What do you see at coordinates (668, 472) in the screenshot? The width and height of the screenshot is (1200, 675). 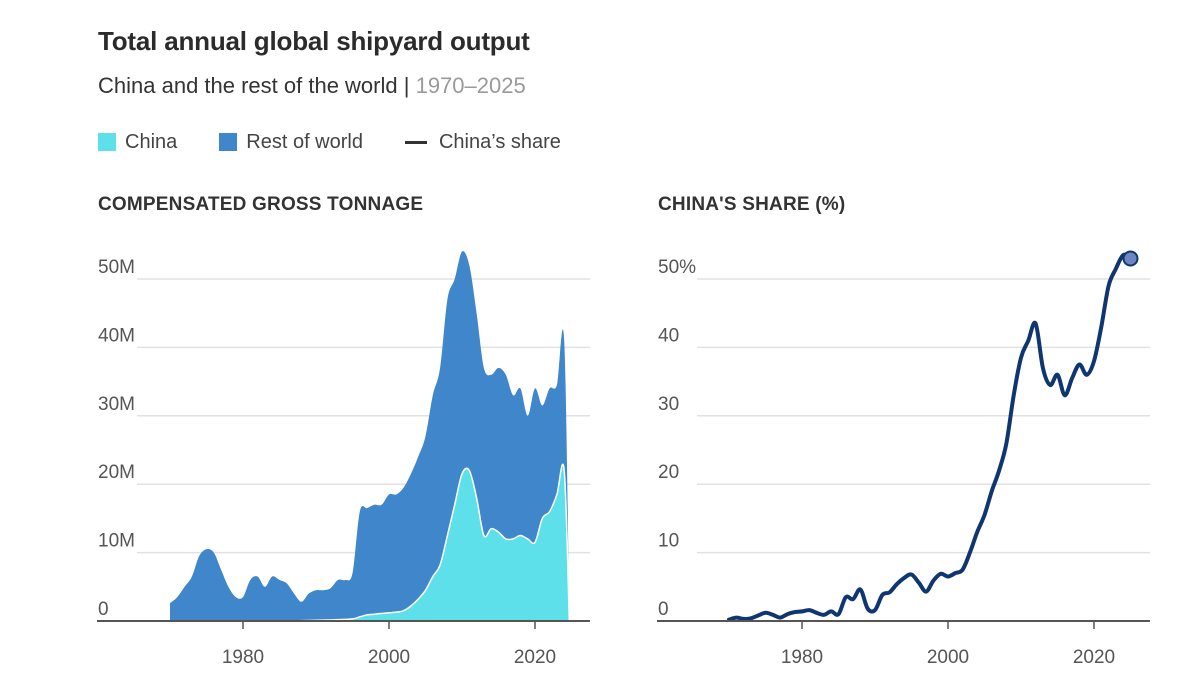 I see `y-tick-label: 20` at bounding box center [668, 472].